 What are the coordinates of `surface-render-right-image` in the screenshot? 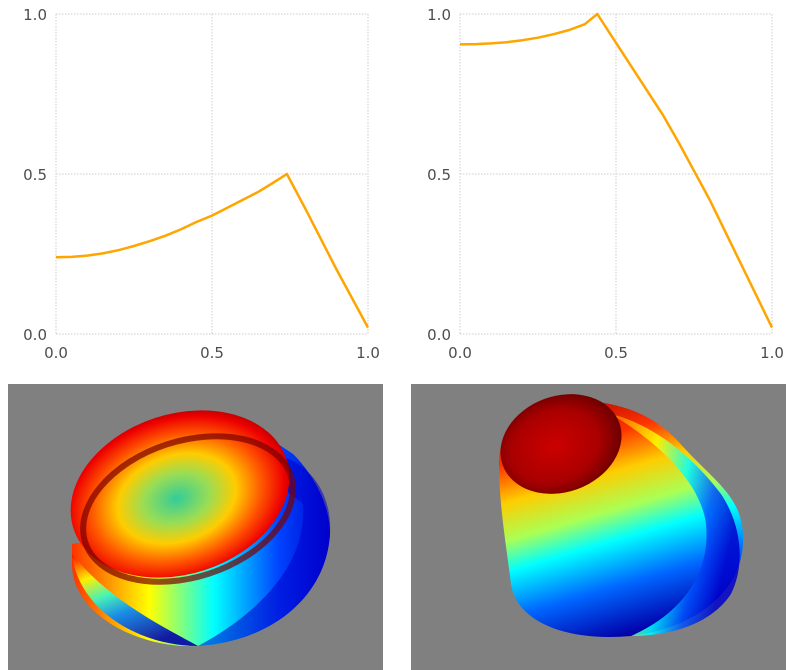 It's located at (621, 515).